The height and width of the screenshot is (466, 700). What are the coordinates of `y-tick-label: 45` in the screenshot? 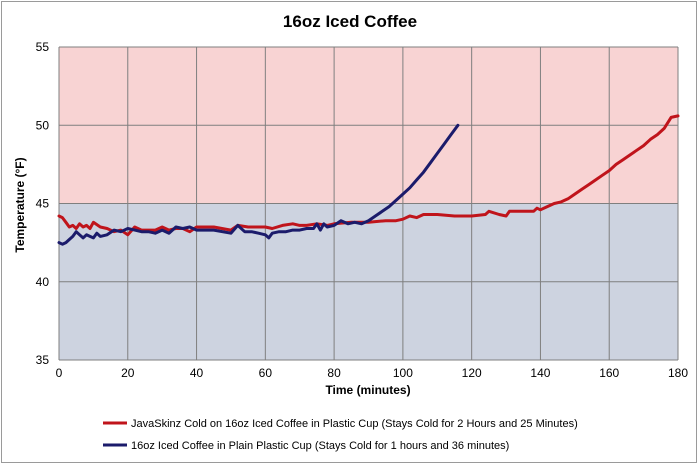 It's located at (43, 204).